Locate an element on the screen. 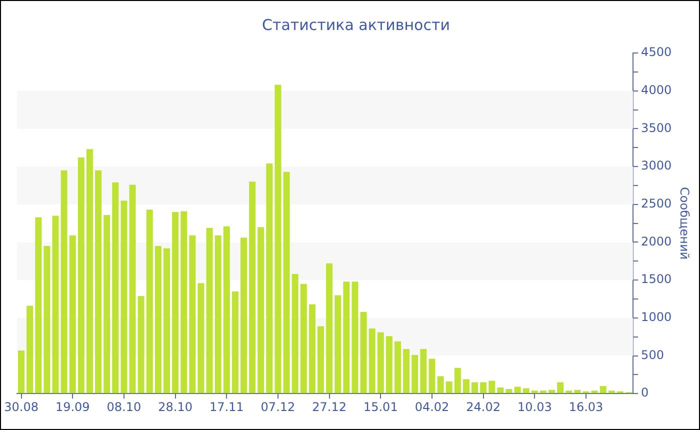  y-tick-label: 0 is located at coordinates (645, 393).